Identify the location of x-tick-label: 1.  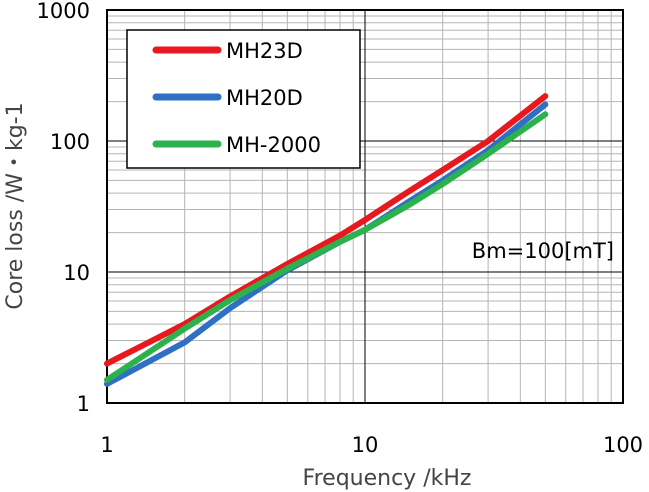
(106, 445).